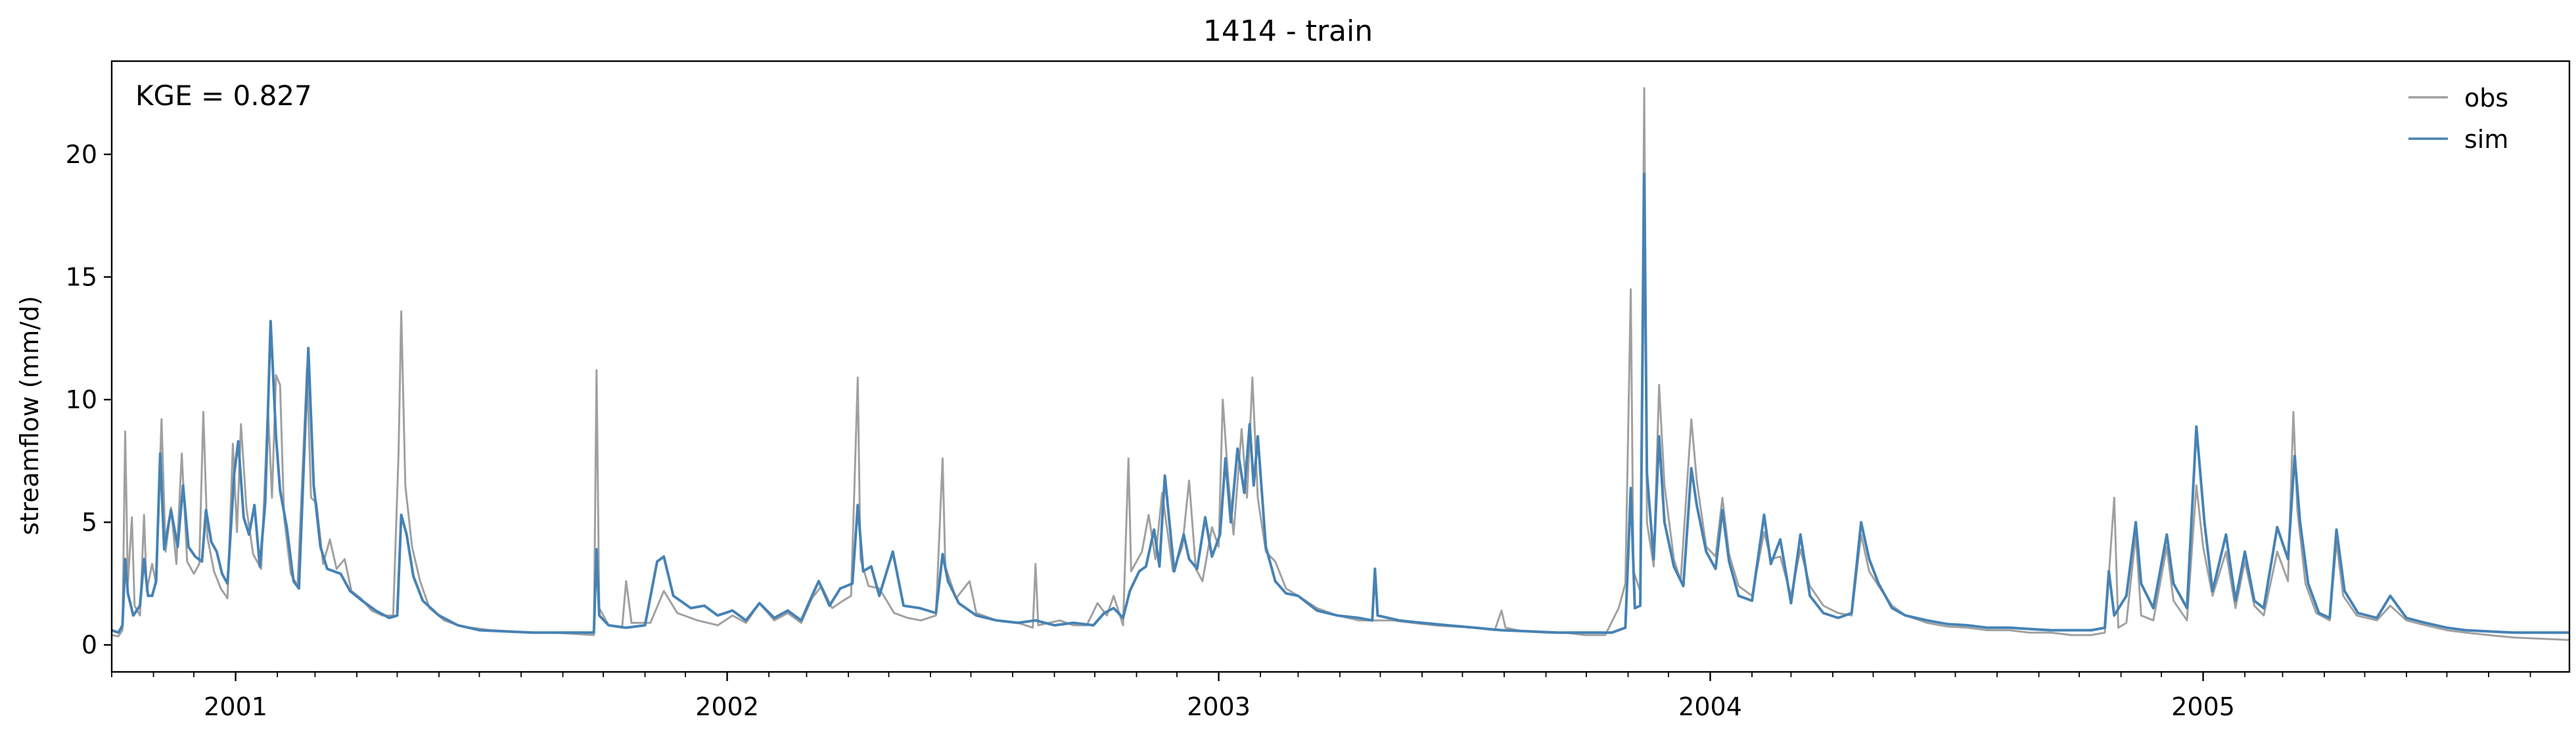 The height and width of the screenshot is (735, 2576). What do you see at coordinates (82, 399) in the screenshot?
I see `y-tick-label: 10` at bounding box center [82, 399].